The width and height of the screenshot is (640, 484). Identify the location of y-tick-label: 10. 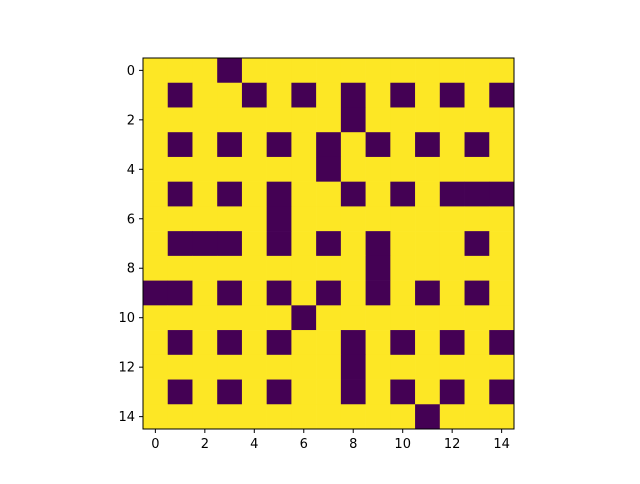
(126, 318).